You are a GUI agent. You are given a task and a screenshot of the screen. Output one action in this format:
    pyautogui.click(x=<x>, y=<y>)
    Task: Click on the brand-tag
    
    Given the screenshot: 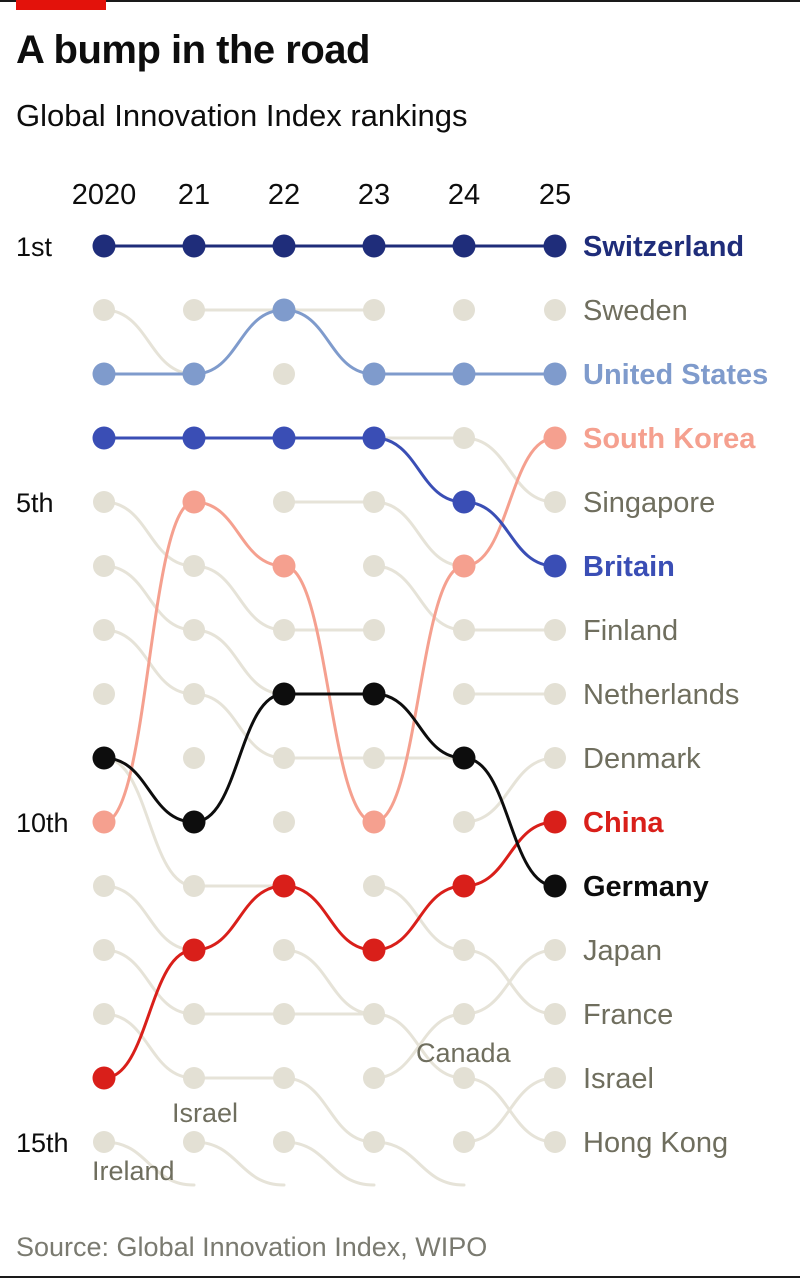 What is the action you would take?
    pyautogui.click(x=61, y=5)
    